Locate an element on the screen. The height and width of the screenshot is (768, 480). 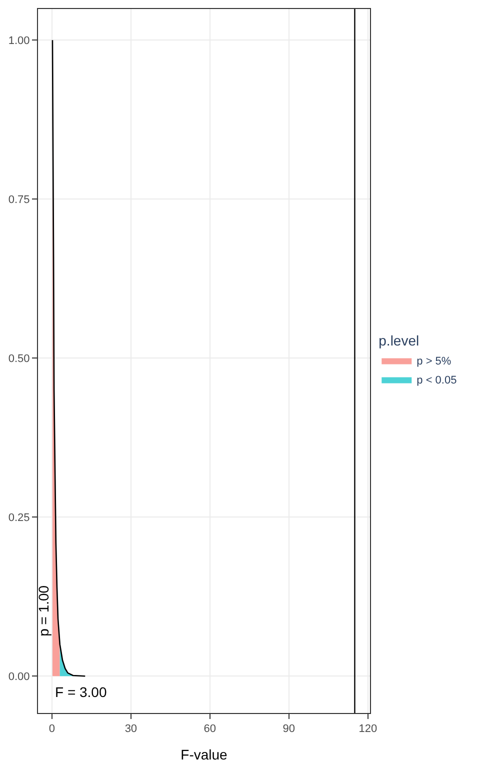
y-tick-label: 0.25 is located at coordinates (19, 518).